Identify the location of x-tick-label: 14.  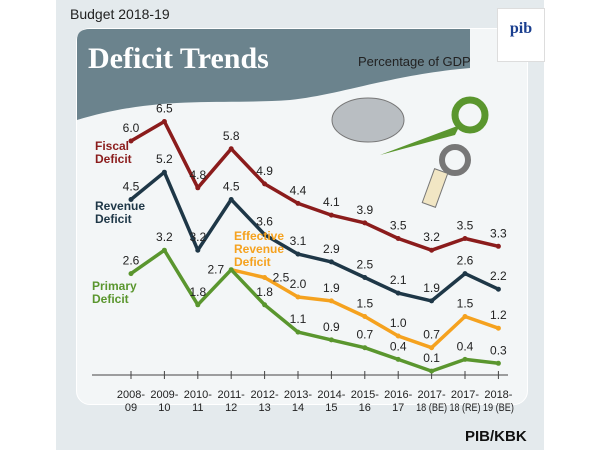
(298, 408).